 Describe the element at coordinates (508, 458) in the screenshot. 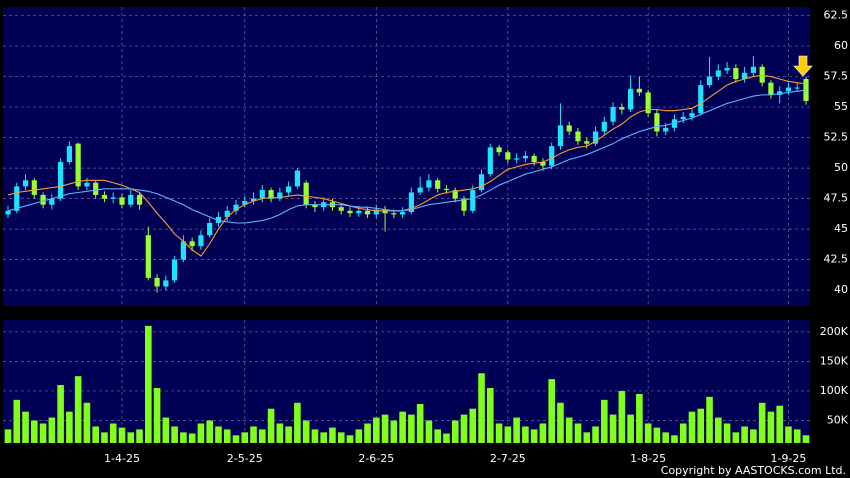

I see `x-tick-label: 2-7-25` at that location.